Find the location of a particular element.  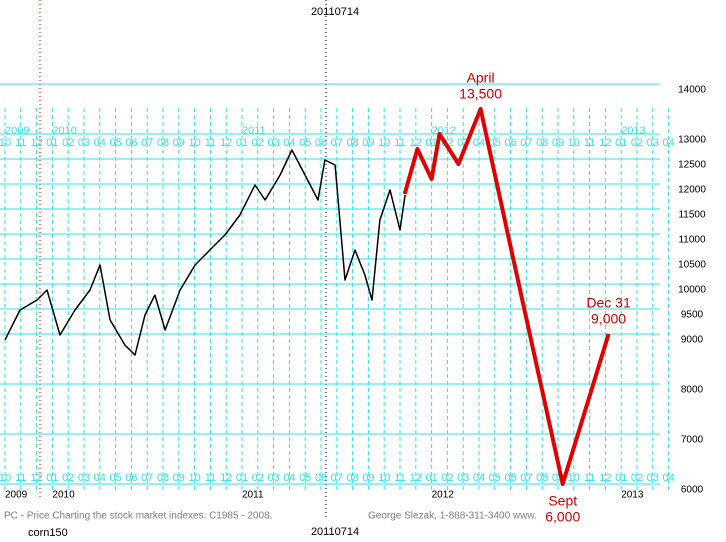

y-tick-label: 10500 is located at coordinates (692, 265).